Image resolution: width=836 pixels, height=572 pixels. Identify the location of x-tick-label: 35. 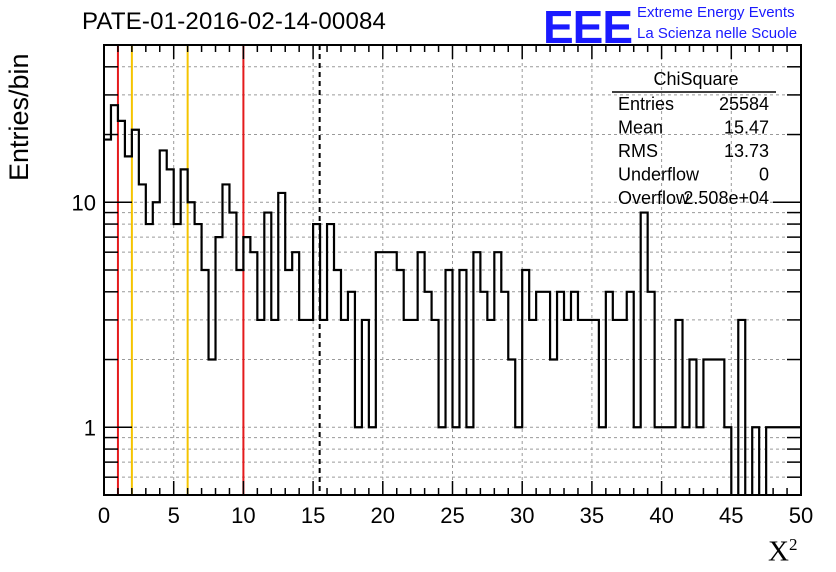
(592, 515).